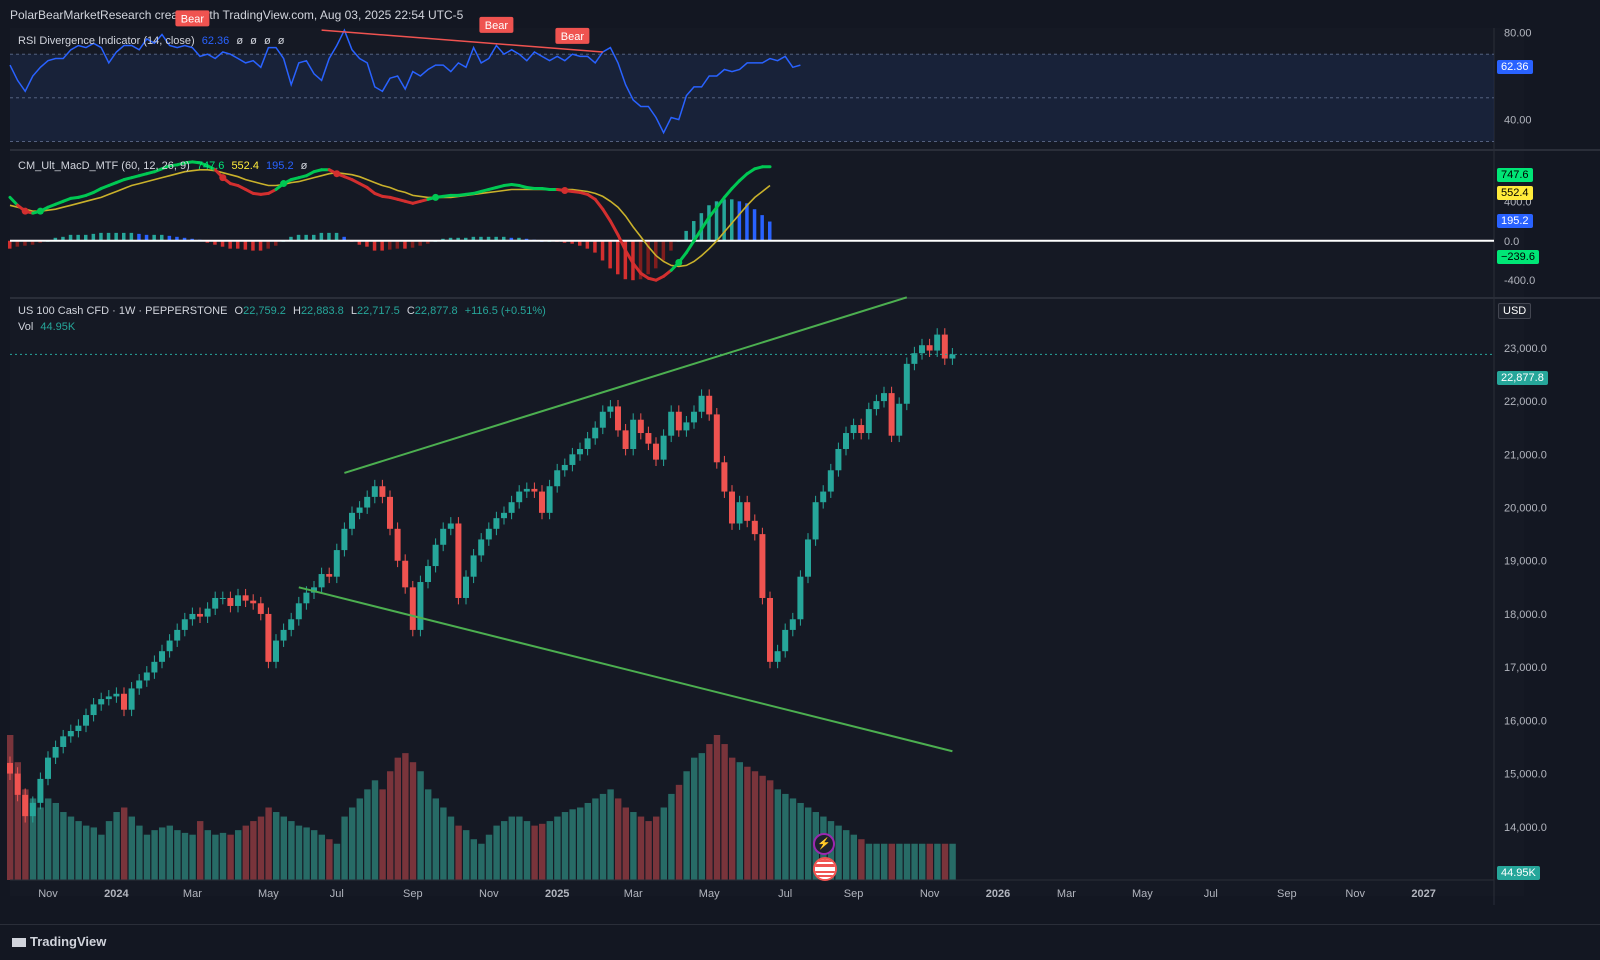  I want to click on time-tick-label: 2025, so click(557, 894).